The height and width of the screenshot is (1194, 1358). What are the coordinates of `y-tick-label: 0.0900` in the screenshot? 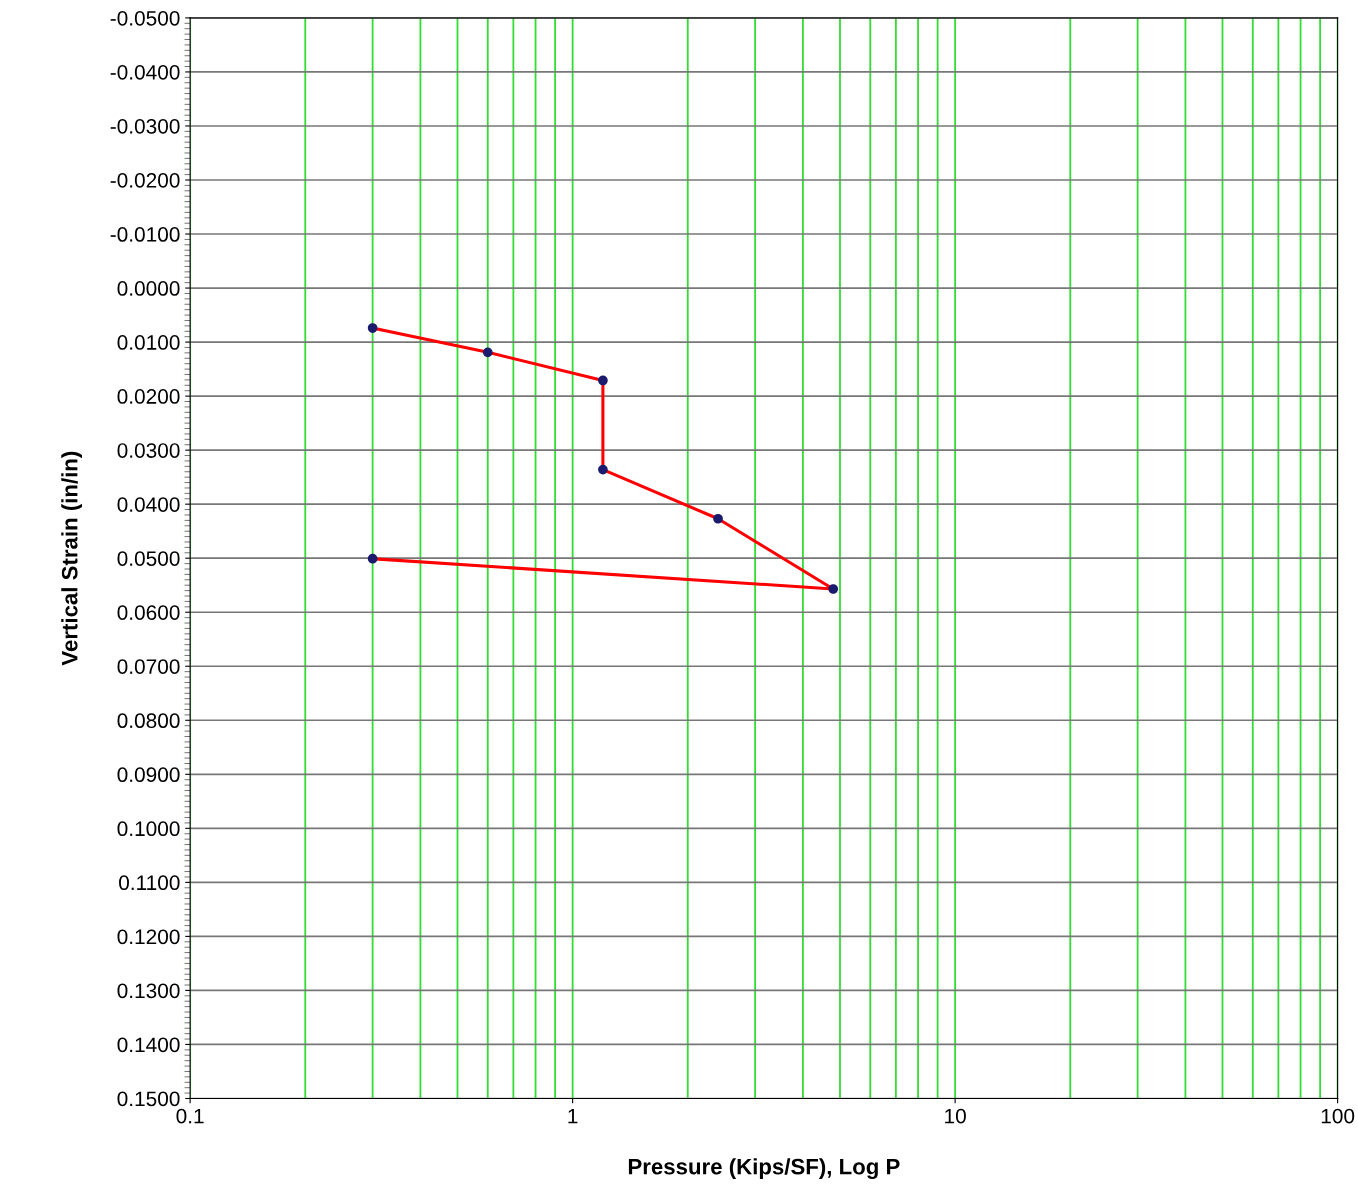 It's located at (148, 775).